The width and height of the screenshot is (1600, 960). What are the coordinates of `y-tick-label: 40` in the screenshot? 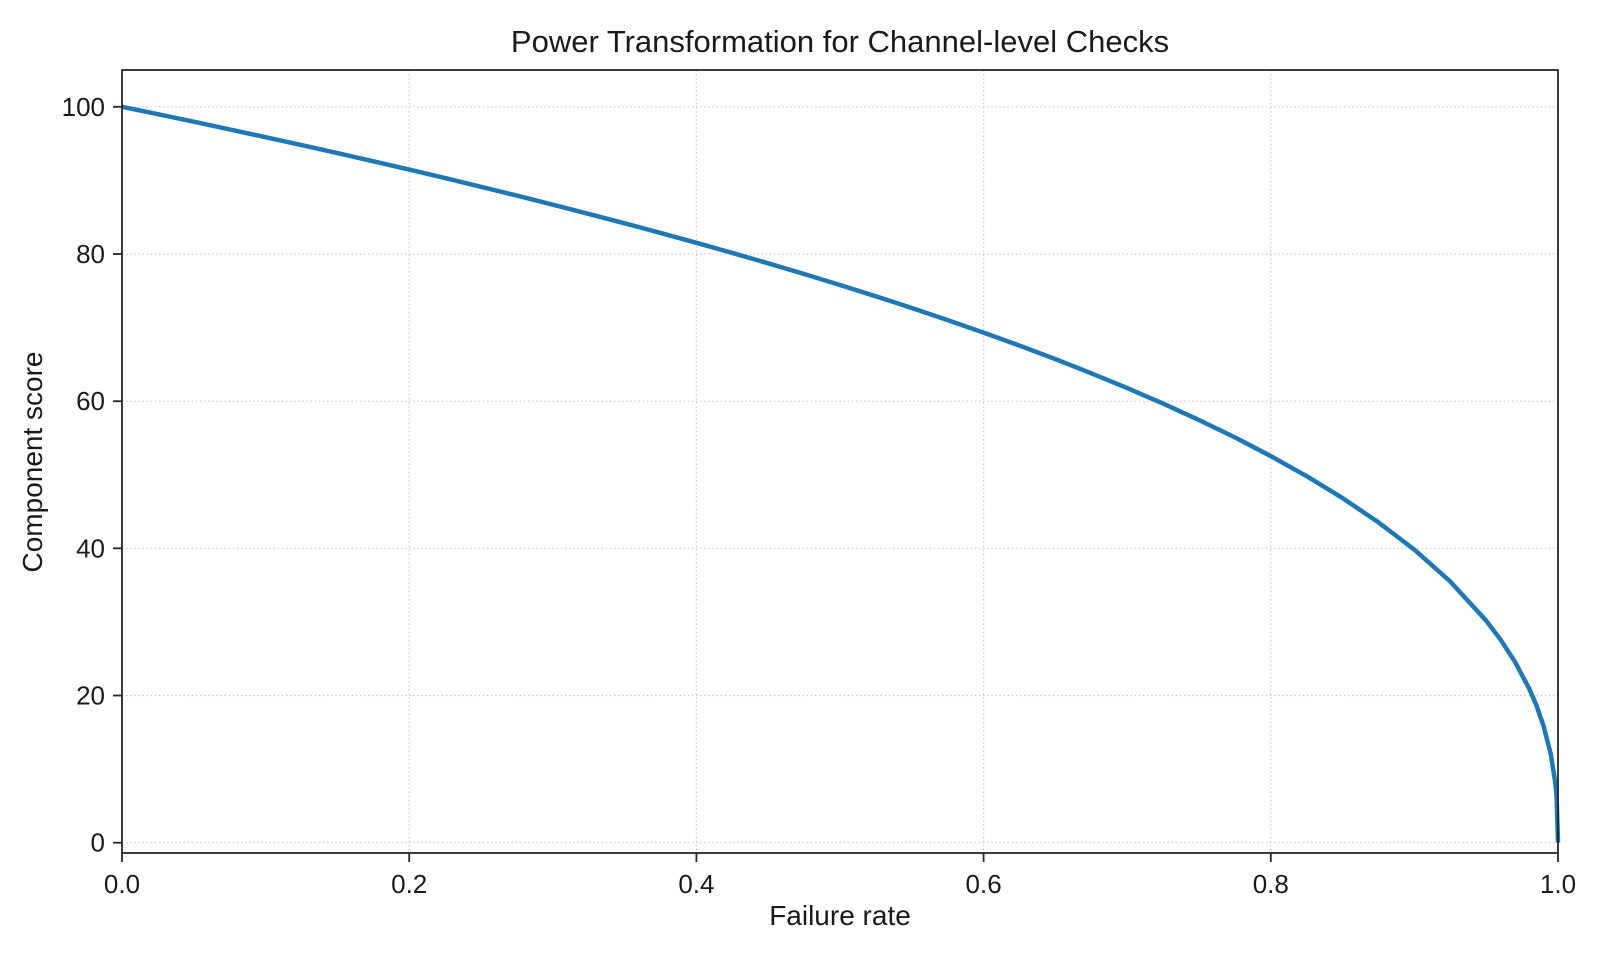 It's located at (90, 548).